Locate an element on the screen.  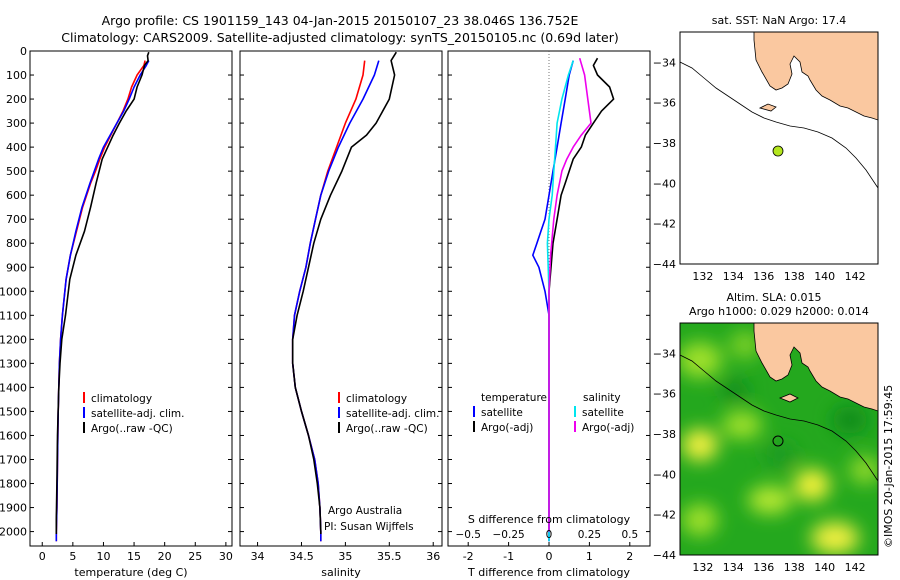
legend-heading: temperature is located at coordinates (514, 398).